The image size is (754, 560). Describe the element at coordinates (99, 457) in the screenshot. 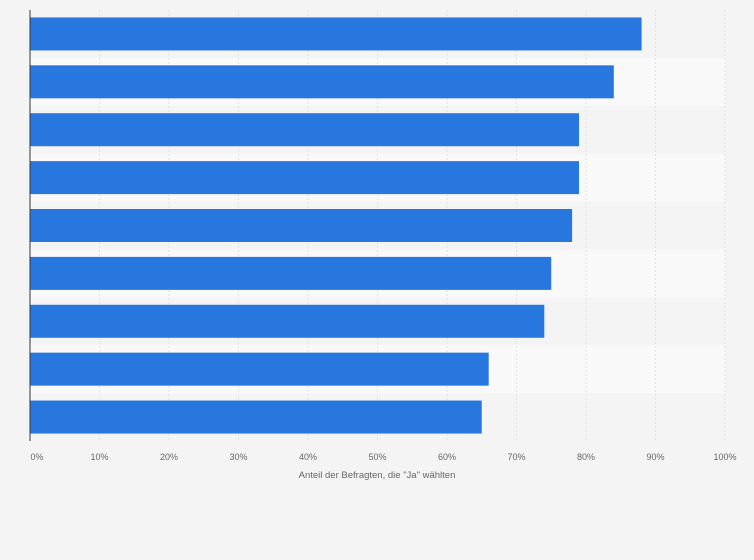

I see `x-tick-label: 10%` at that location.